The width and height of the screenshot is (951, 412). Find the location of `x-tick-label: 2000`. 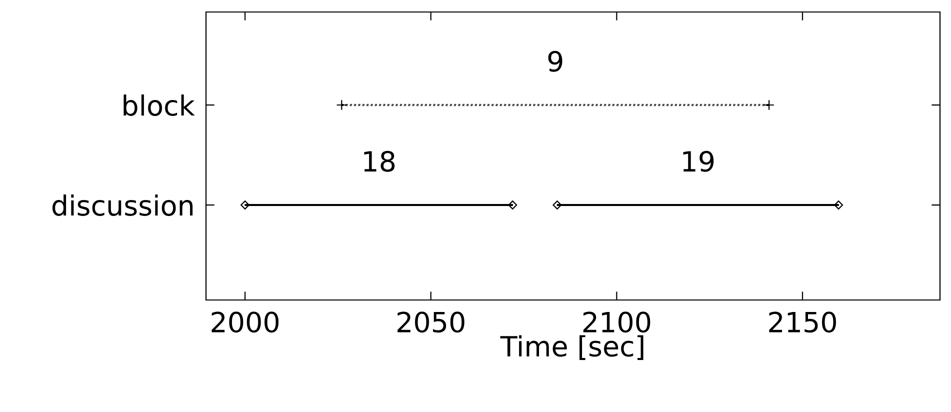

x-tick-label: 2000 is located at coordinates (245, 322).